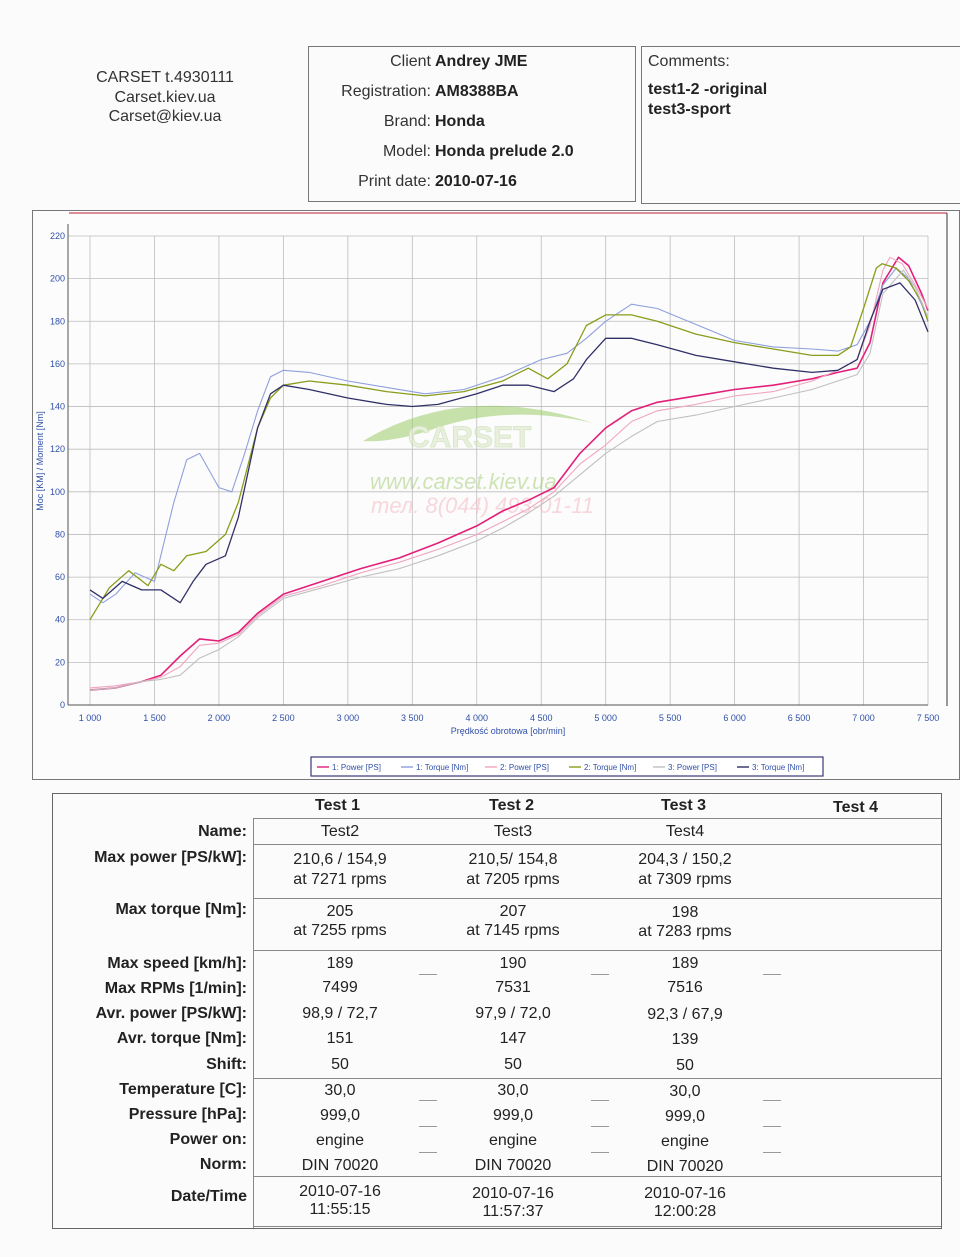  Describe the element at coordinates (170, 857) in the screenshot. I see `label-max-power: Max power [PS/kW]:` at that location.